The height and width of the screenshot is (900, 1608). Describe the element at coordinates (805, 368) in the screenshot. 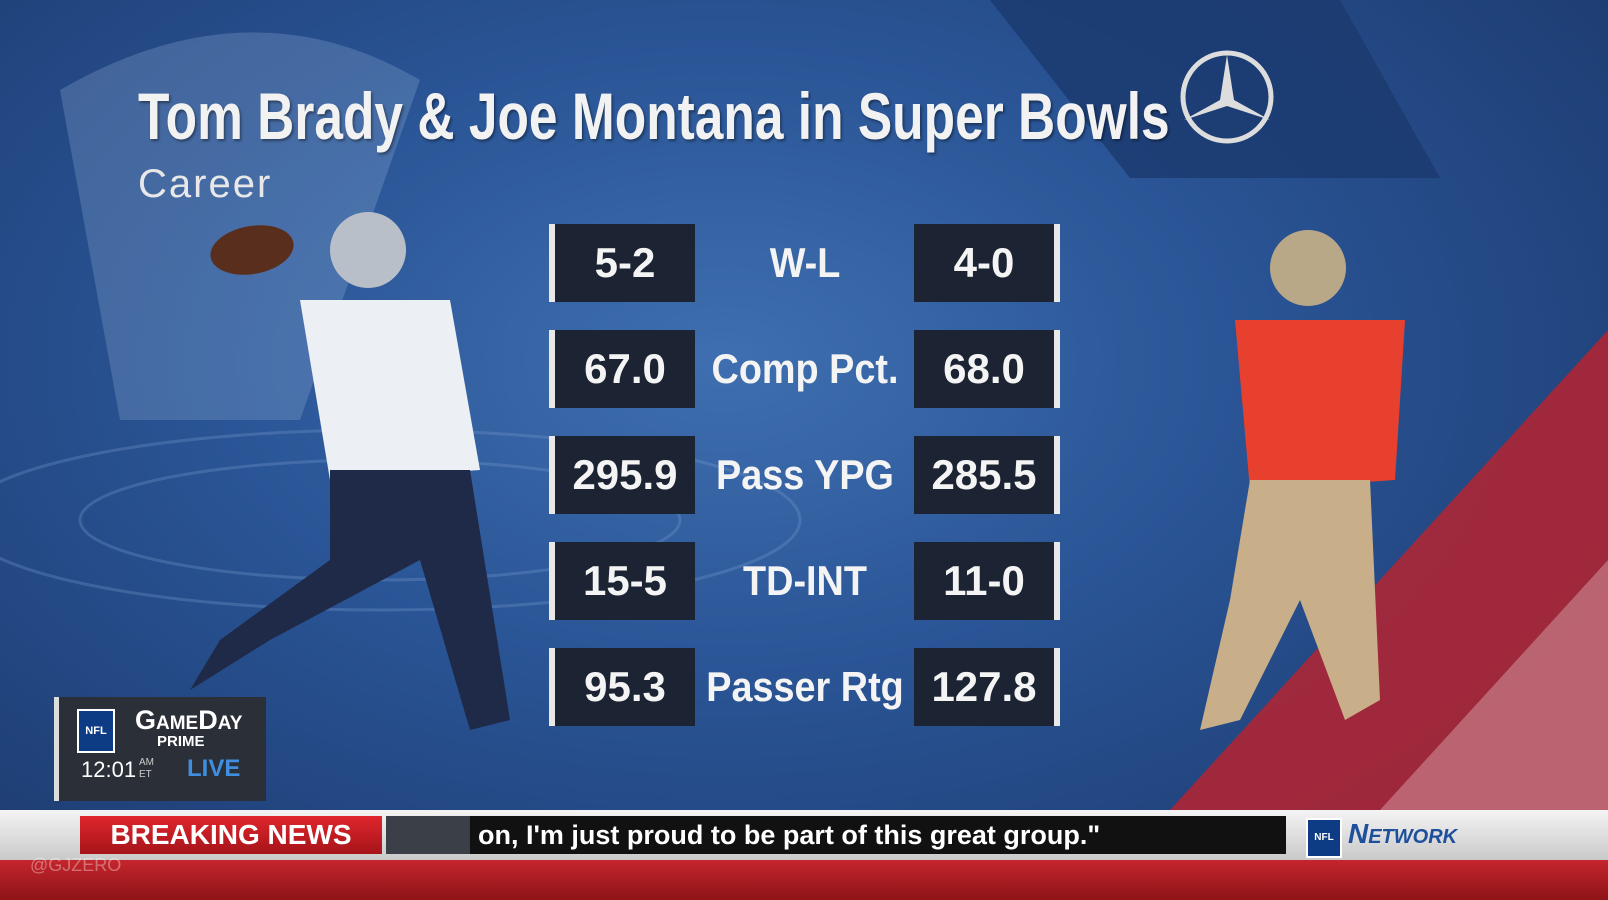

I see `stat-label: Comp Pct.` at that location.